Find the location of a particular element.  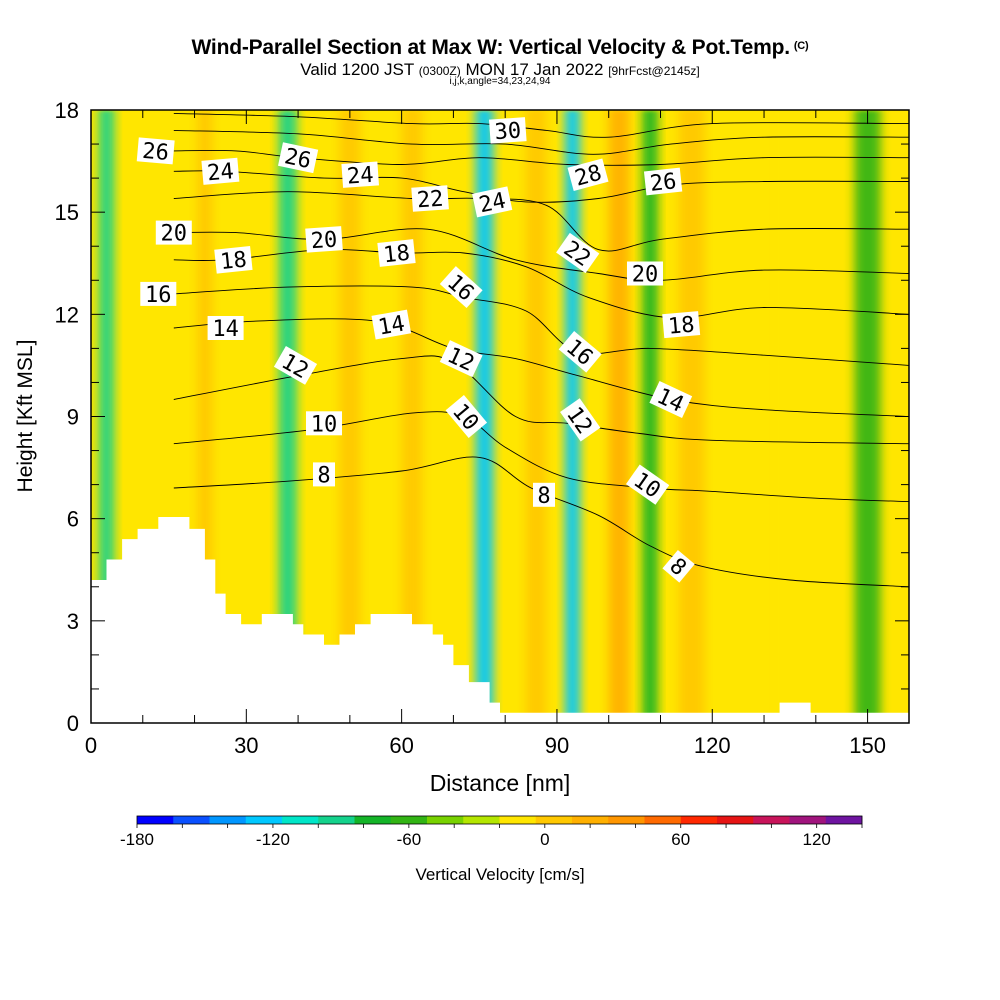

colorbar-ticks: -180 -120 -60 0 60 120 is located at coordinates (491, 836).